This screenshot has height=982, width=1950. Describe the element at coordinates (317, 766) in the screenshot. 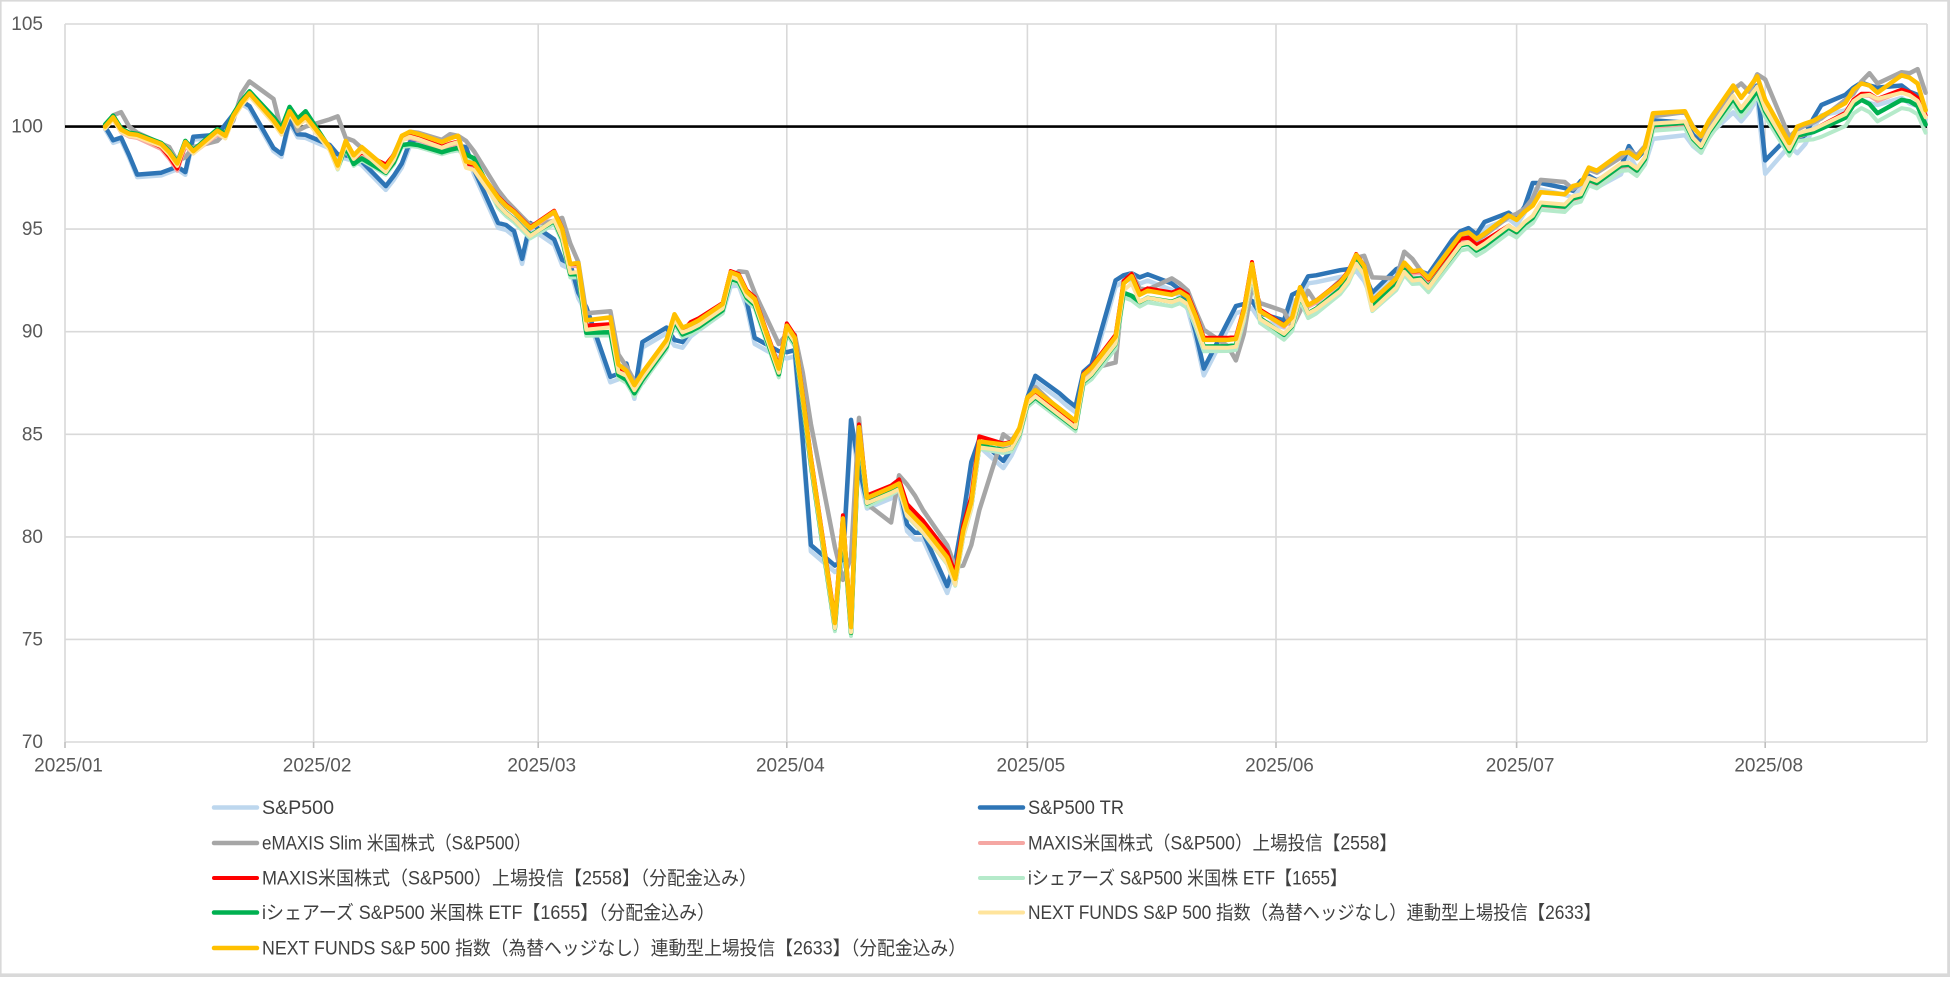

I see `svg-text: 2025/02` at that location.